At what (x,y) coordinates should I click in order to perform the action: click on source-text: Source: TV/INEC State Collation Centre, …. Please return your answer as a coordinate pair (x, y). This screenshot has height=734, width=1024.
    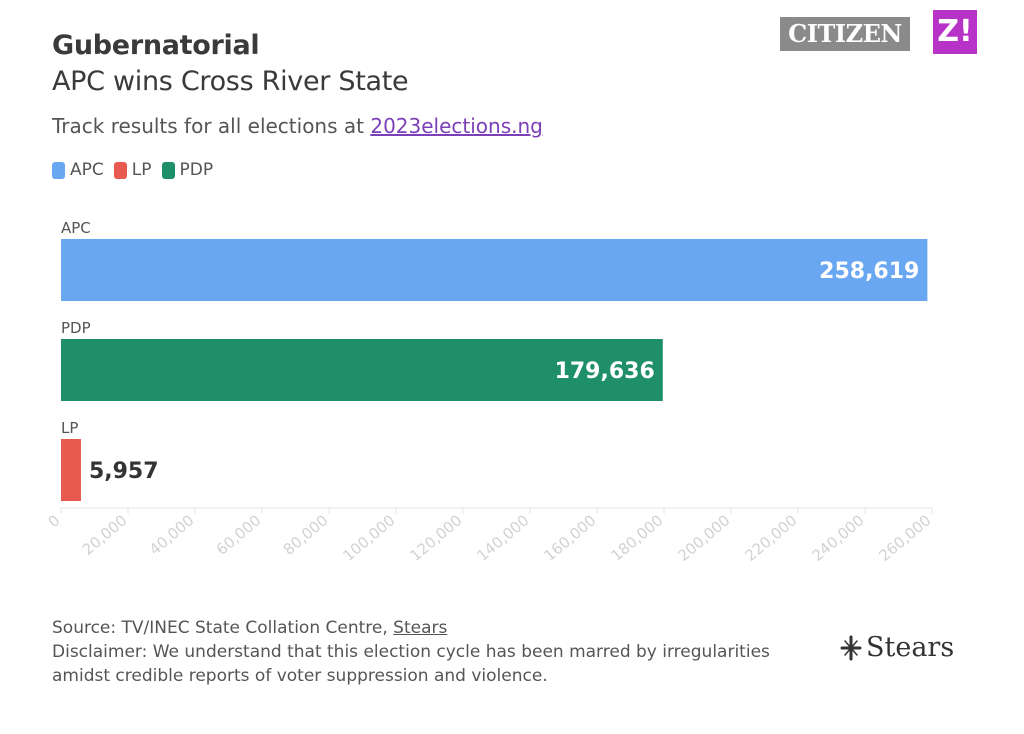
    Looking at the image, I should click on (442, 652).